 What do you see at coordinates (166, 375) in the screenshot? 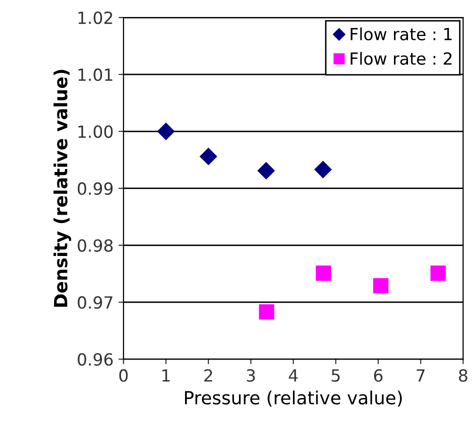
I see `x-tick-label: 1` at bounding box center [166, 375].